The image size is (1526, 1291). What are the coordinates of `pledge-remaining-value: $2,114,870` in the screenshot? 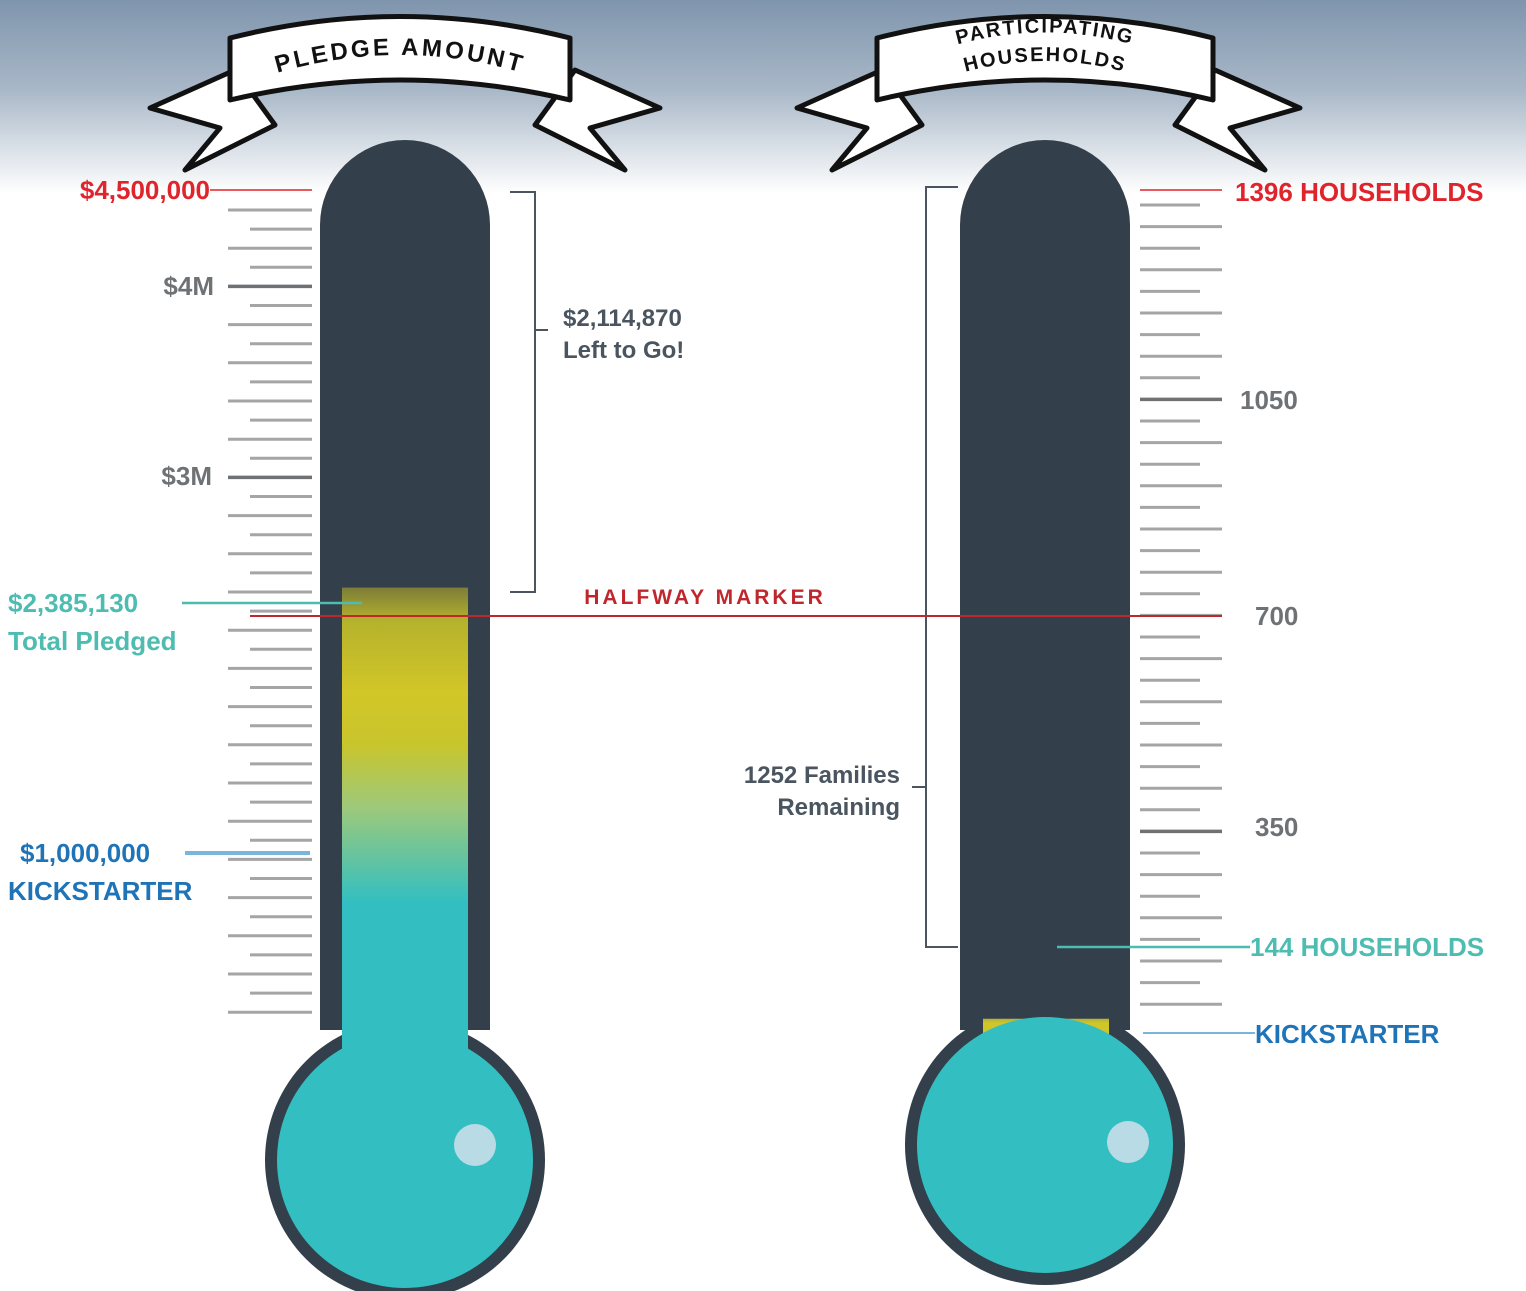 It's located at (622, 318).